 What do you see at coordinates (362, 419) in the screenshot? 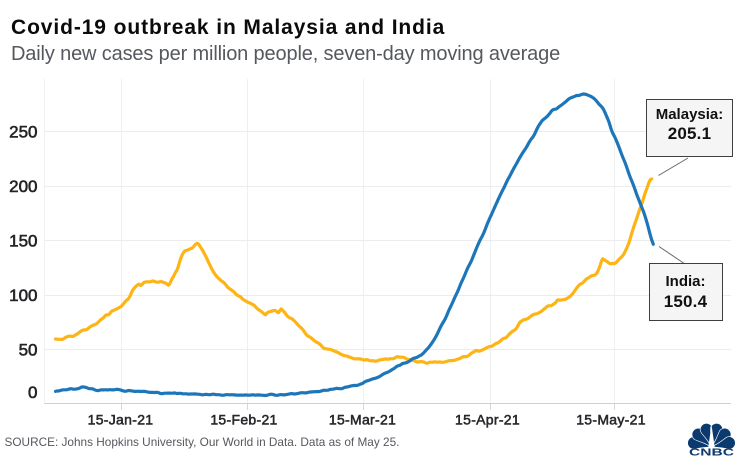
I see `svg-text: 15-Mar-21` at bounding box center [362, 419].